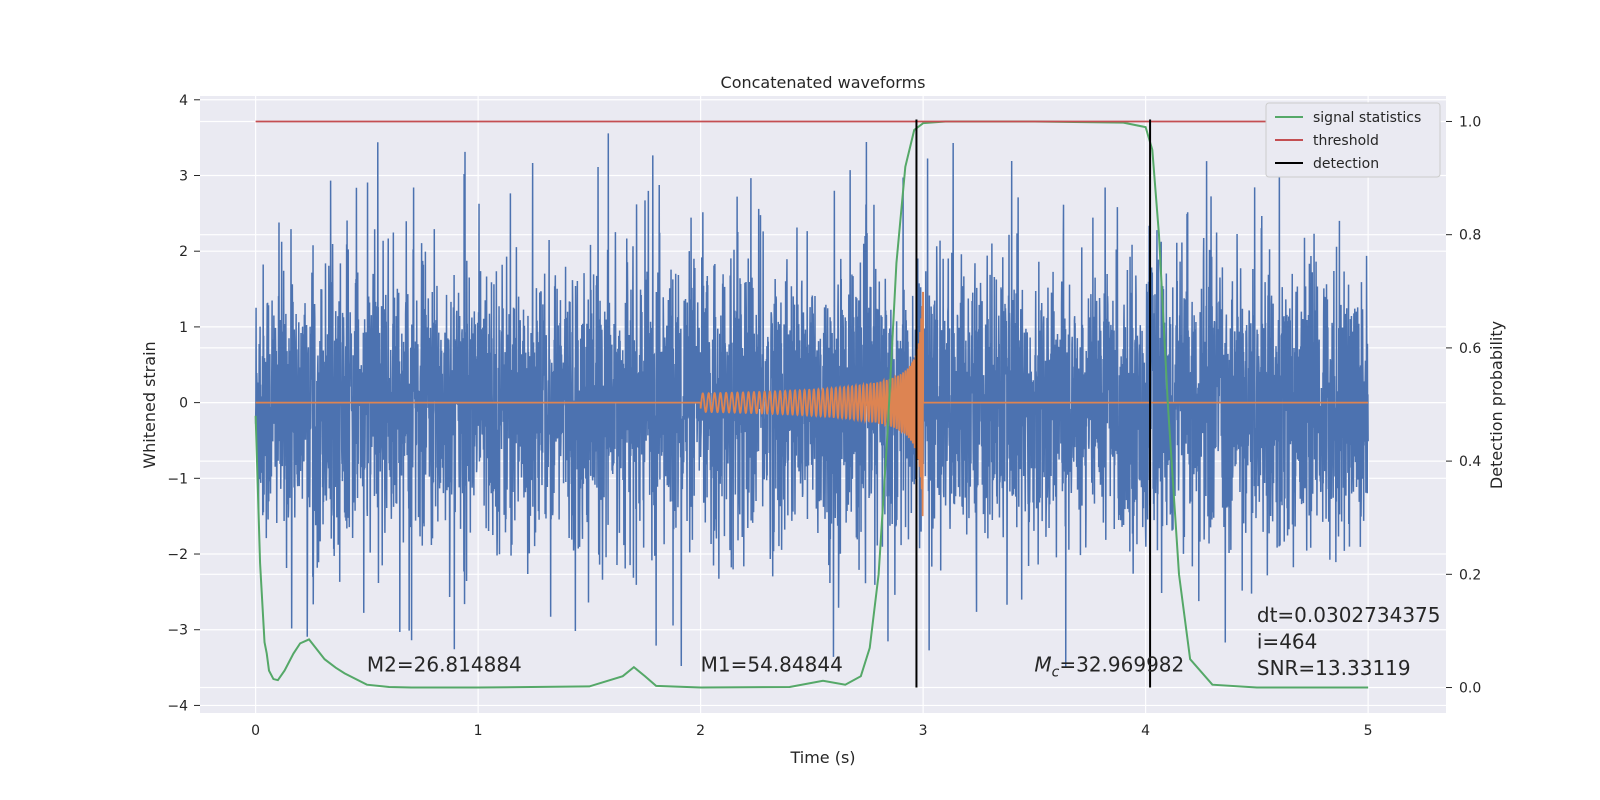  Describe the element at coordinates (177, 479) in the screenshot. I see `y-tick-label: −1` at that location.